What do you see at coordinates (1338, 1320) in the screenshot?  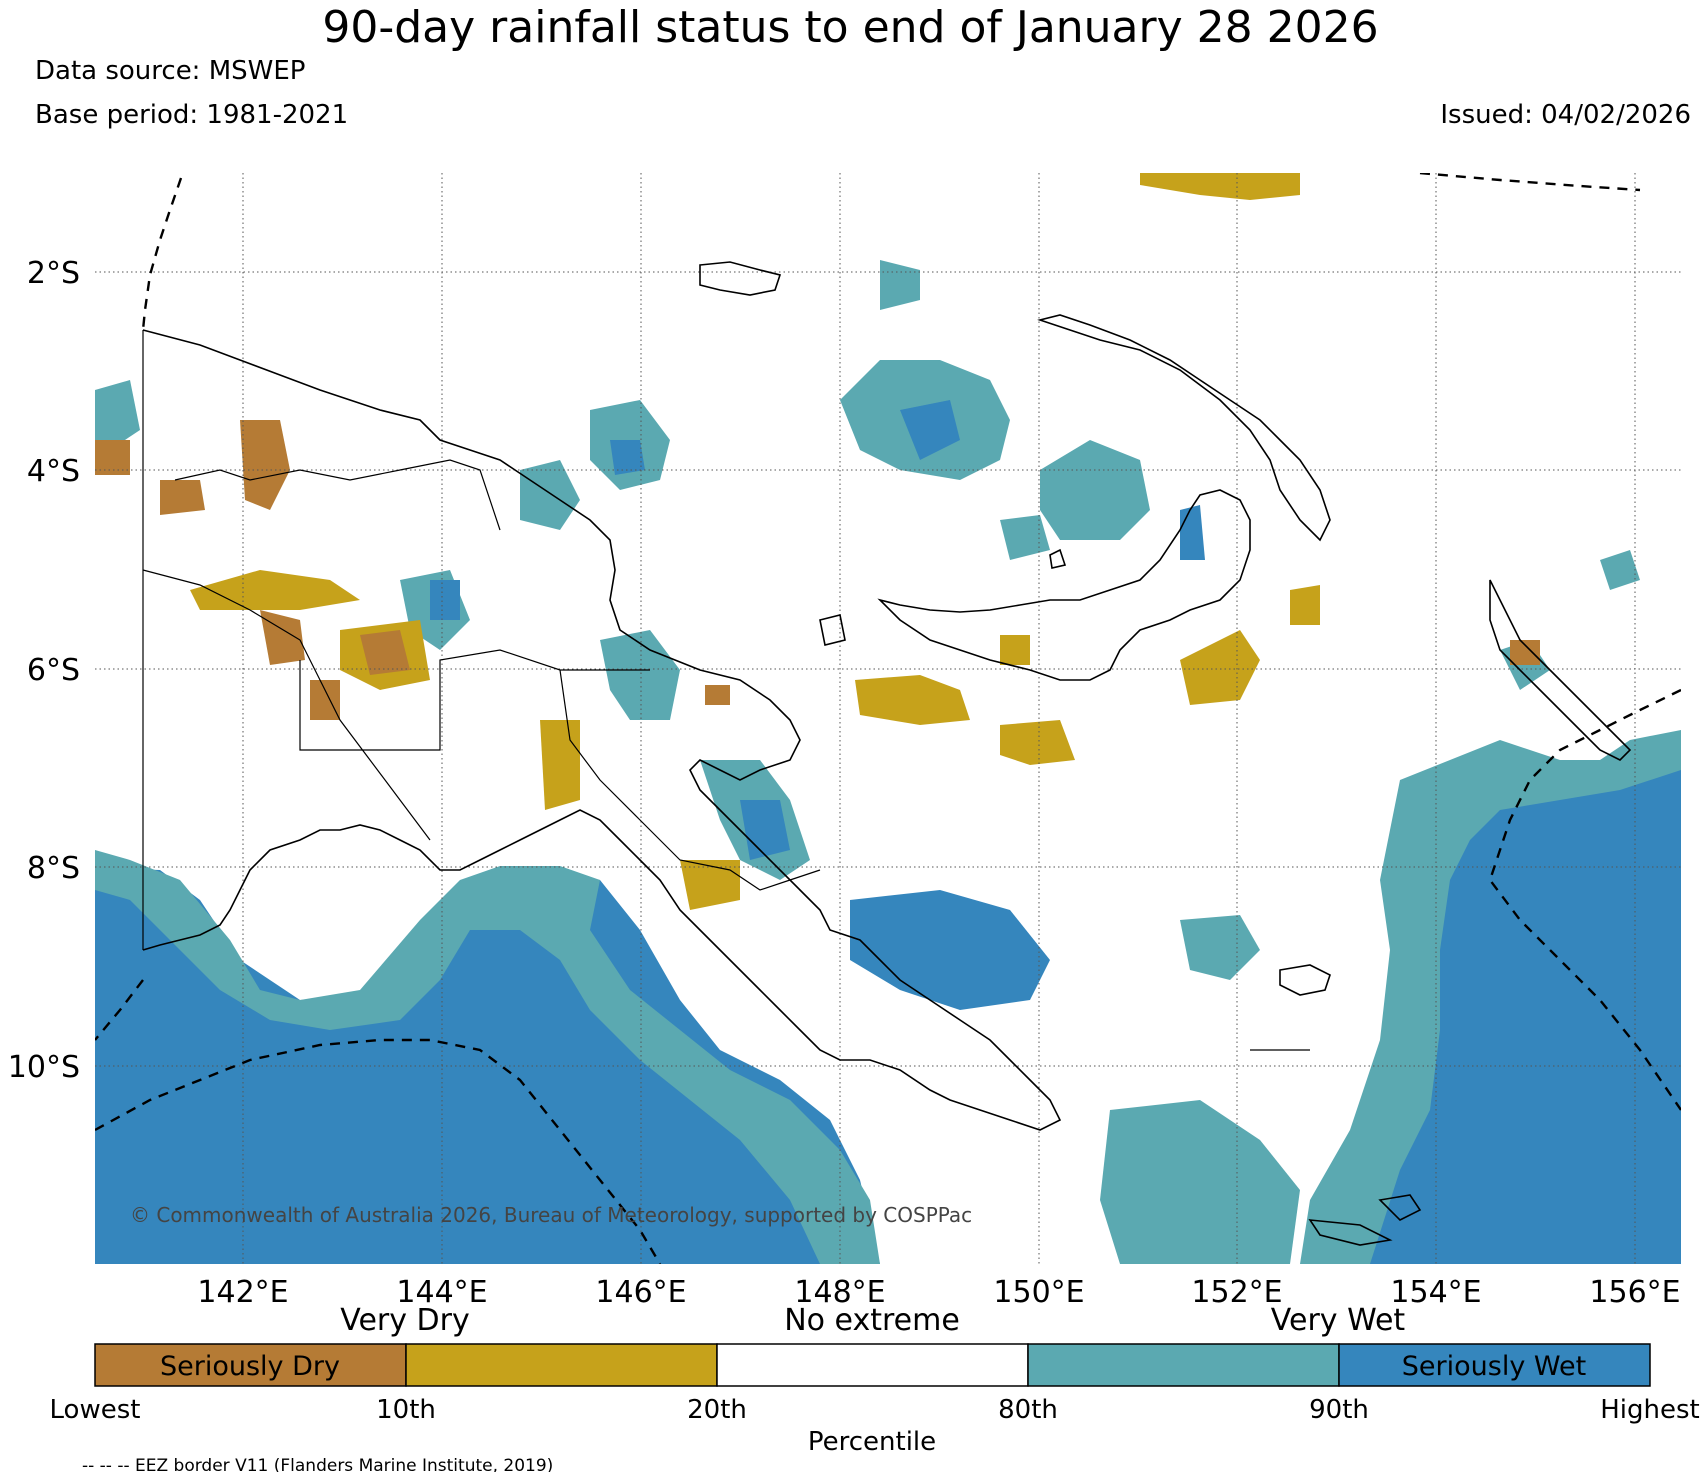 I see `legend-category: Very Wet` at bounding box center [1338, 1320].